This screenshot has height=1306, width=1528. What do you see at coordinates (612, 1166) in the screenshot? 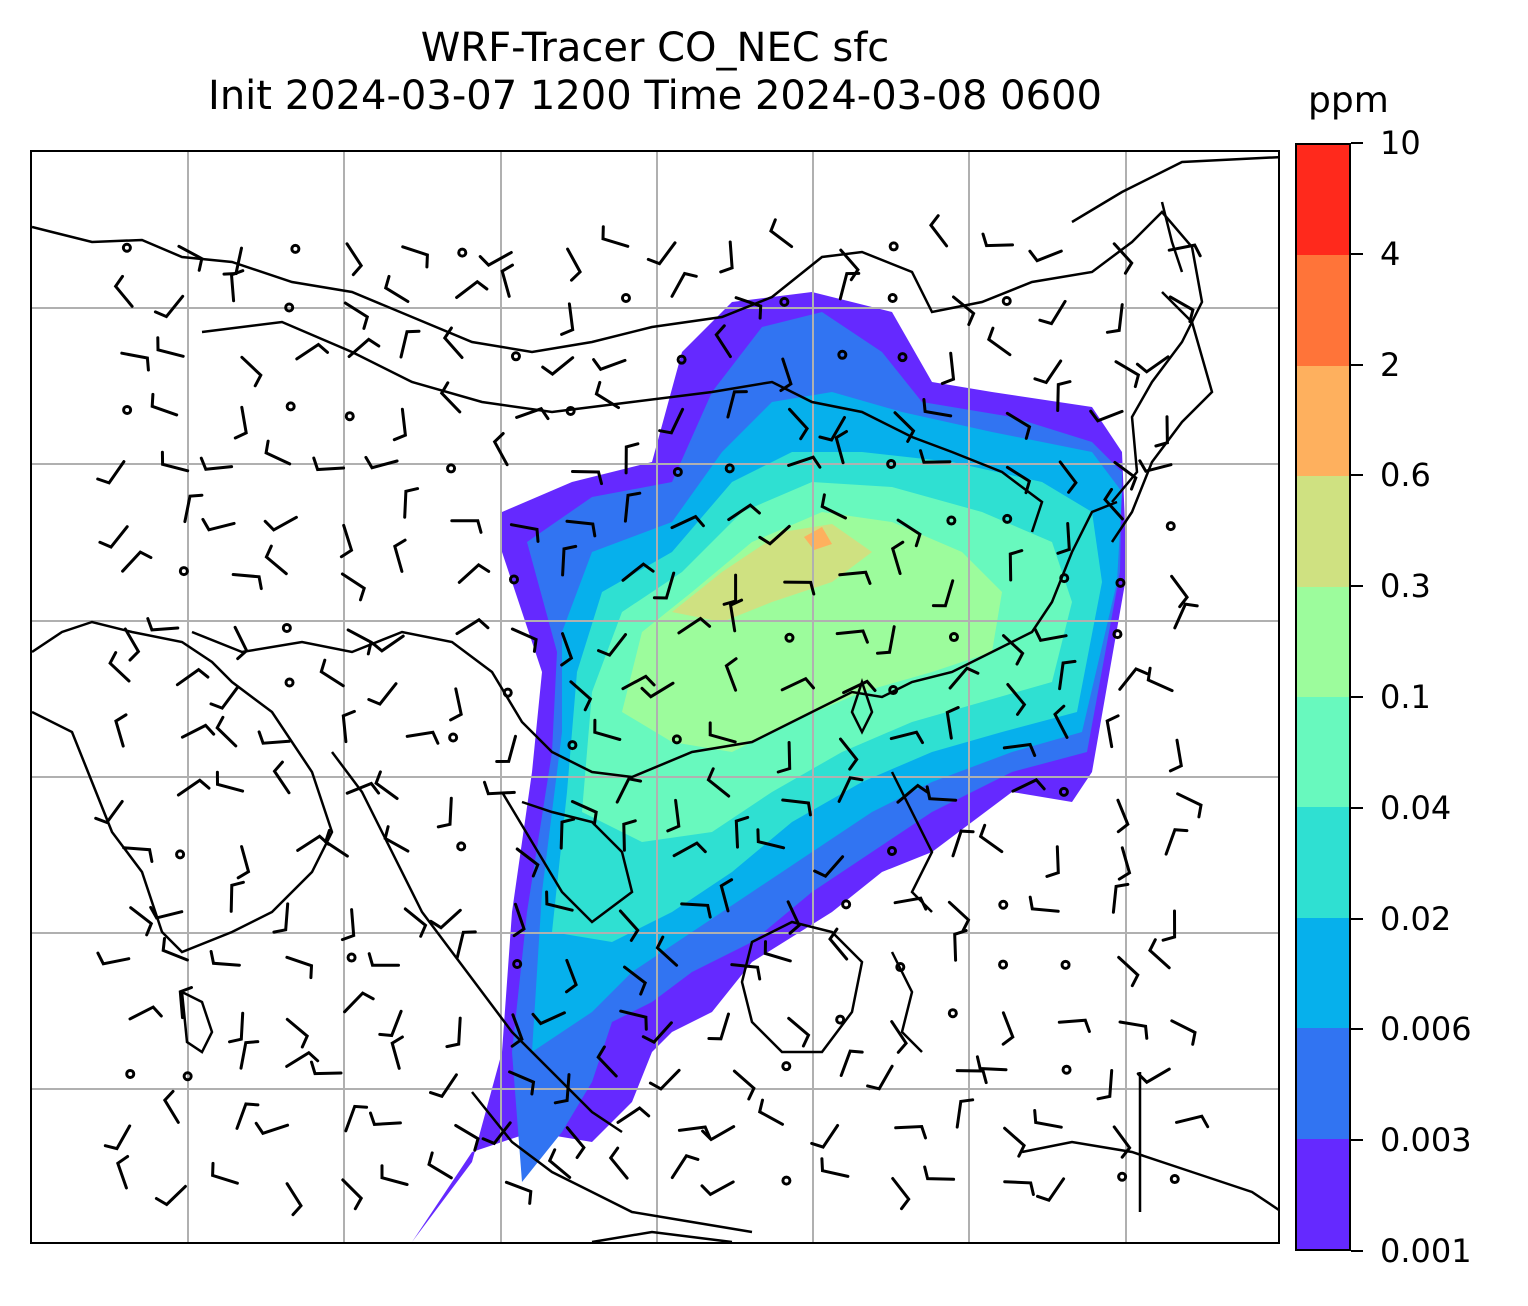
I see `coastline-sumatra-java` at bounding box center [612, 1166].